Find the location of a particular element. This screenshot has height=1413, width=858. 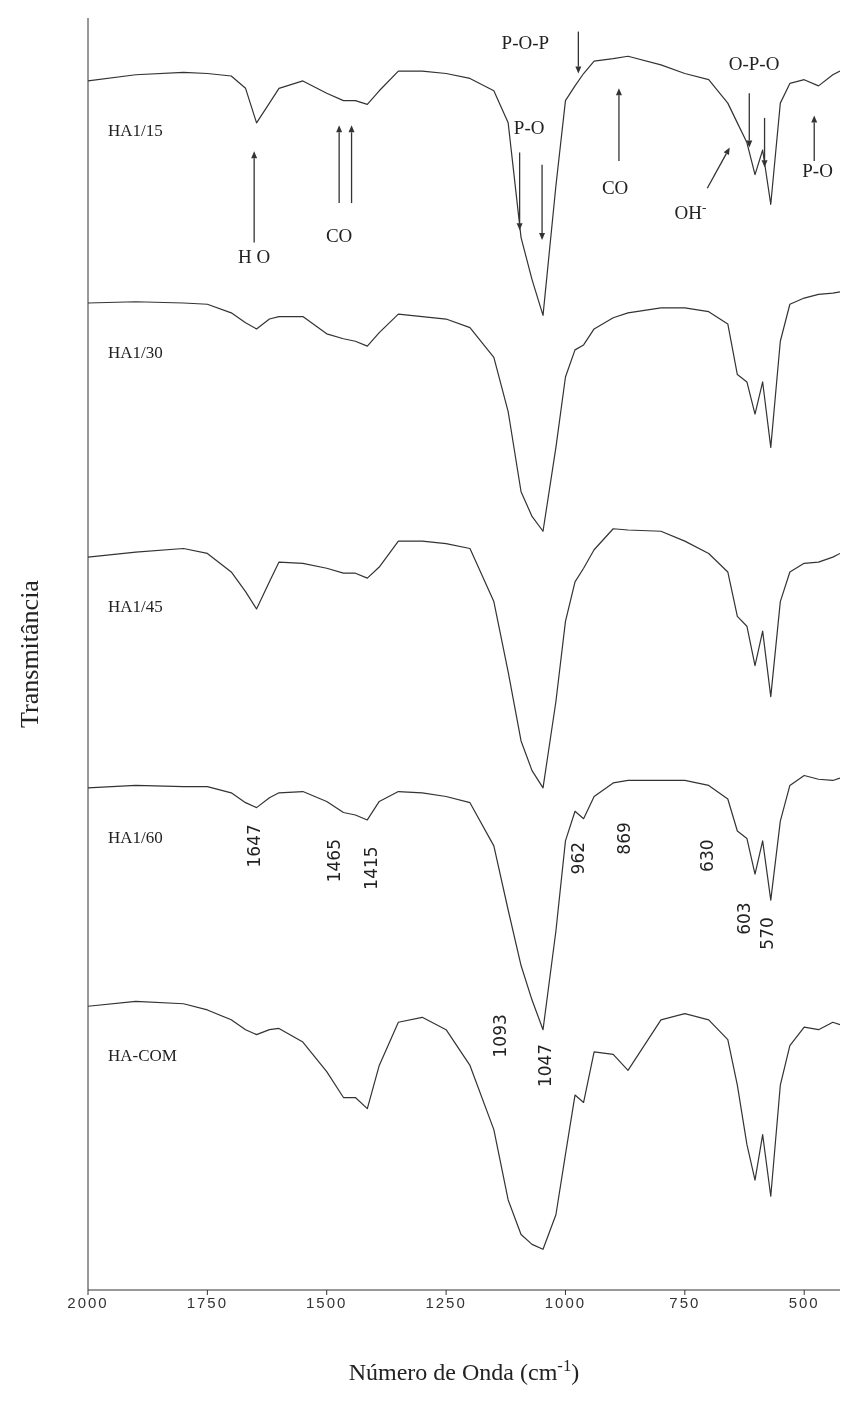

text: HA-COM is located at coordinates (142, 1056).